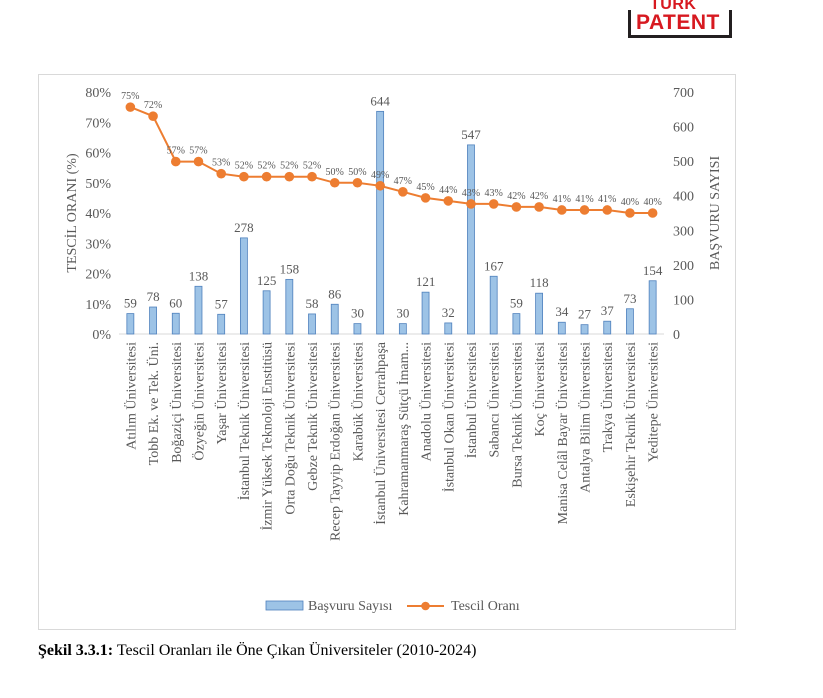  What do you see at coordinates (130, 96) in the screenshot?
I see `line-value-label: 75%` at bounding box center [130, 96].